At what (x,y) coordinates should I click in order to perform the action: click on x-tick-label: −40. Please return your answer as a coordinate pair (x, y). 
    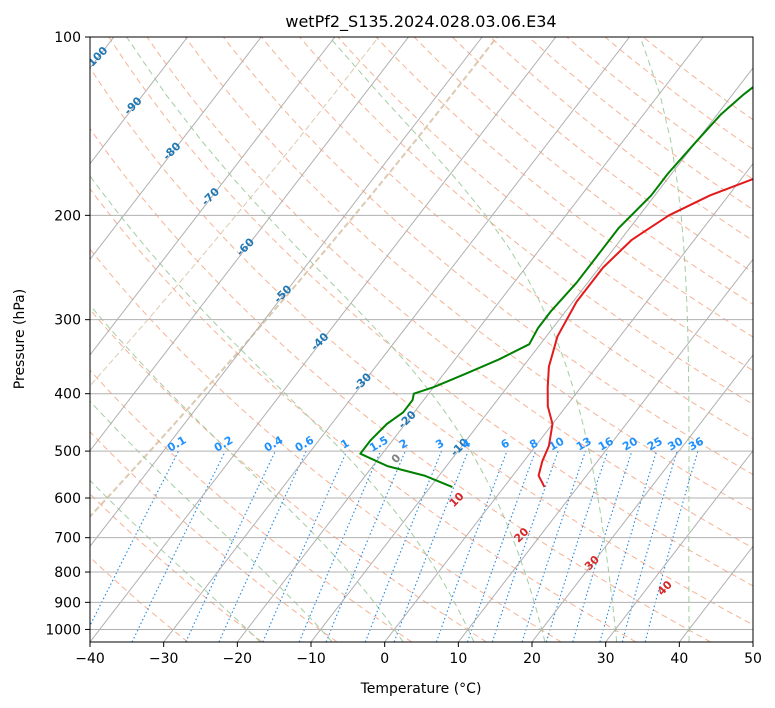
    Looking at the image, I should click on (90, 659).